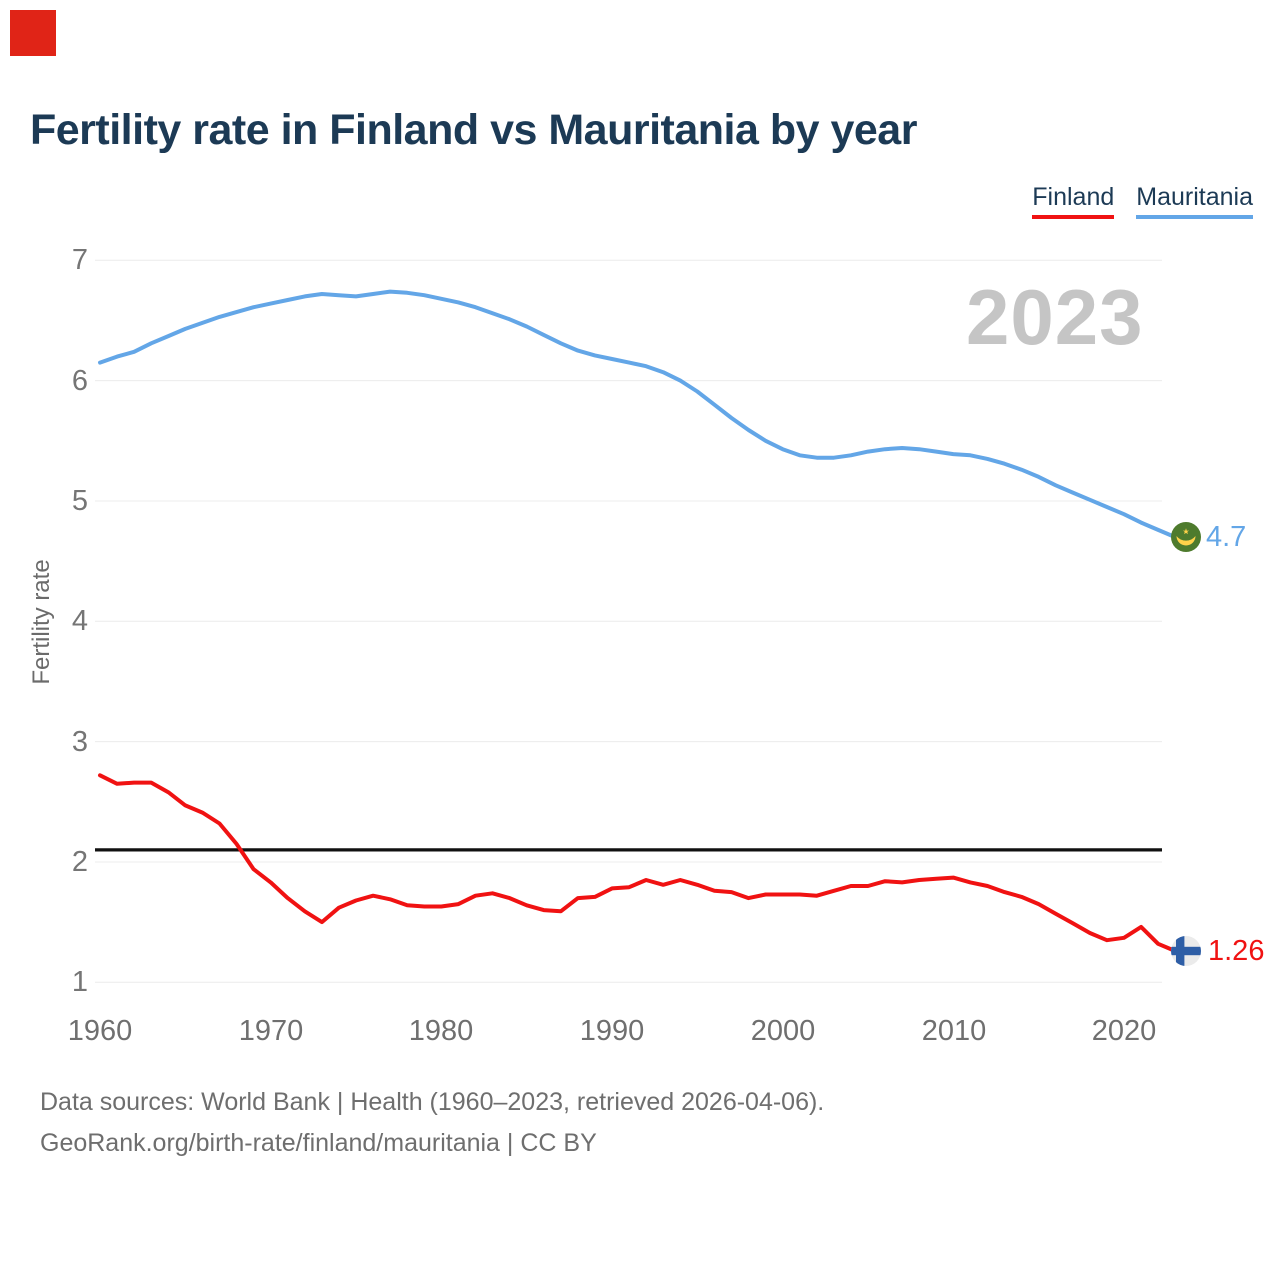 This screenshot has height=1280, width=1280. Describe the element at coordinates (1236, 951) in the screenshot. I see `finland-end-label: 1.26` at that location.